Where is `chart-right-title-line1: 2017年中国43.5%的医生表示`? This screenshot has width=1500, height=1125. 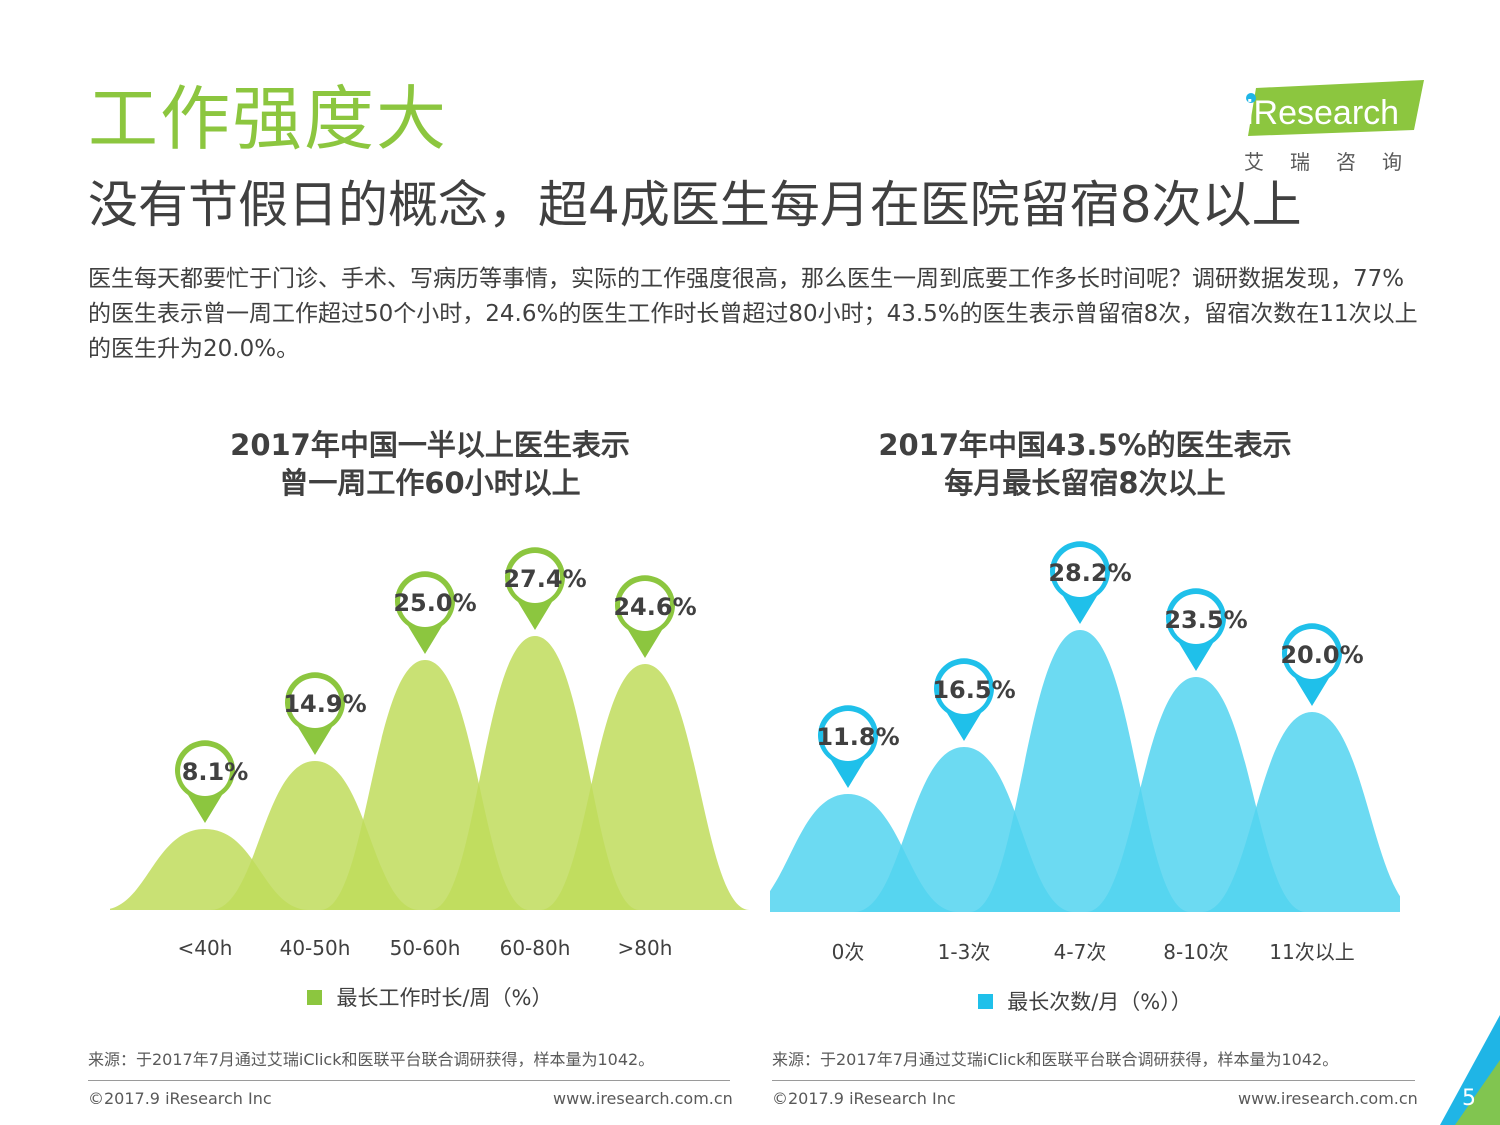
chart-right-title-line1: 2017年中国43.5%的医生表示 is located at coordinates (1085, 445).